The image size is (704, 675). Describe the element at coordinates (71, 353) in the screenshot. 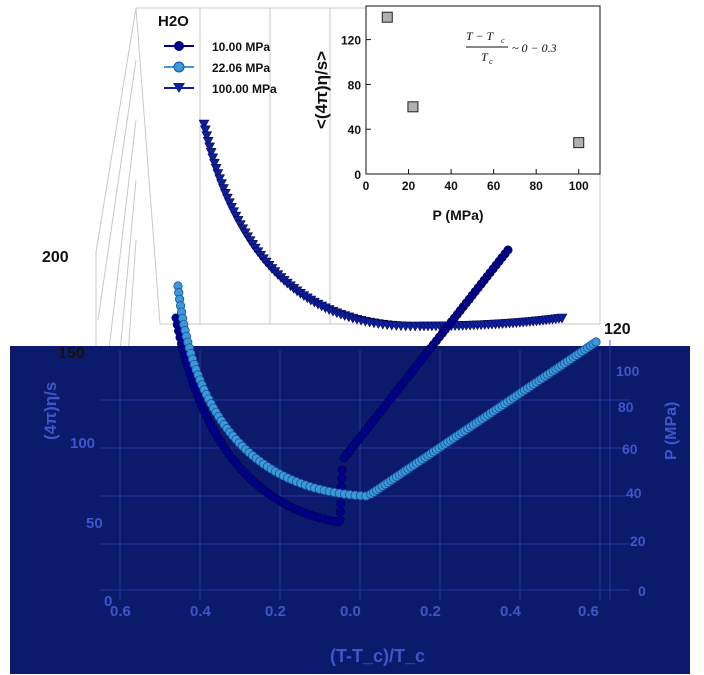

I see `z-tick-150: 150` at that location.